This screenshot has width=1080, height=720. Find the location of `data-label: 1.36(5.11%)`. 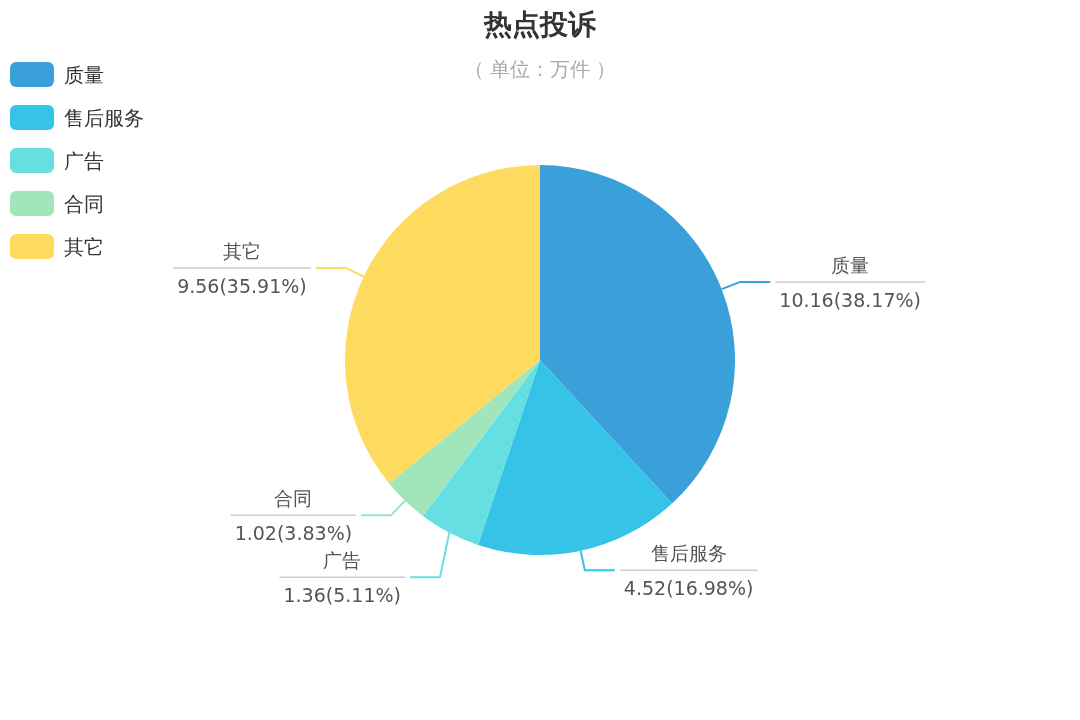

data-label: 1.36(5.11%) is located at coordinates (342, 595).